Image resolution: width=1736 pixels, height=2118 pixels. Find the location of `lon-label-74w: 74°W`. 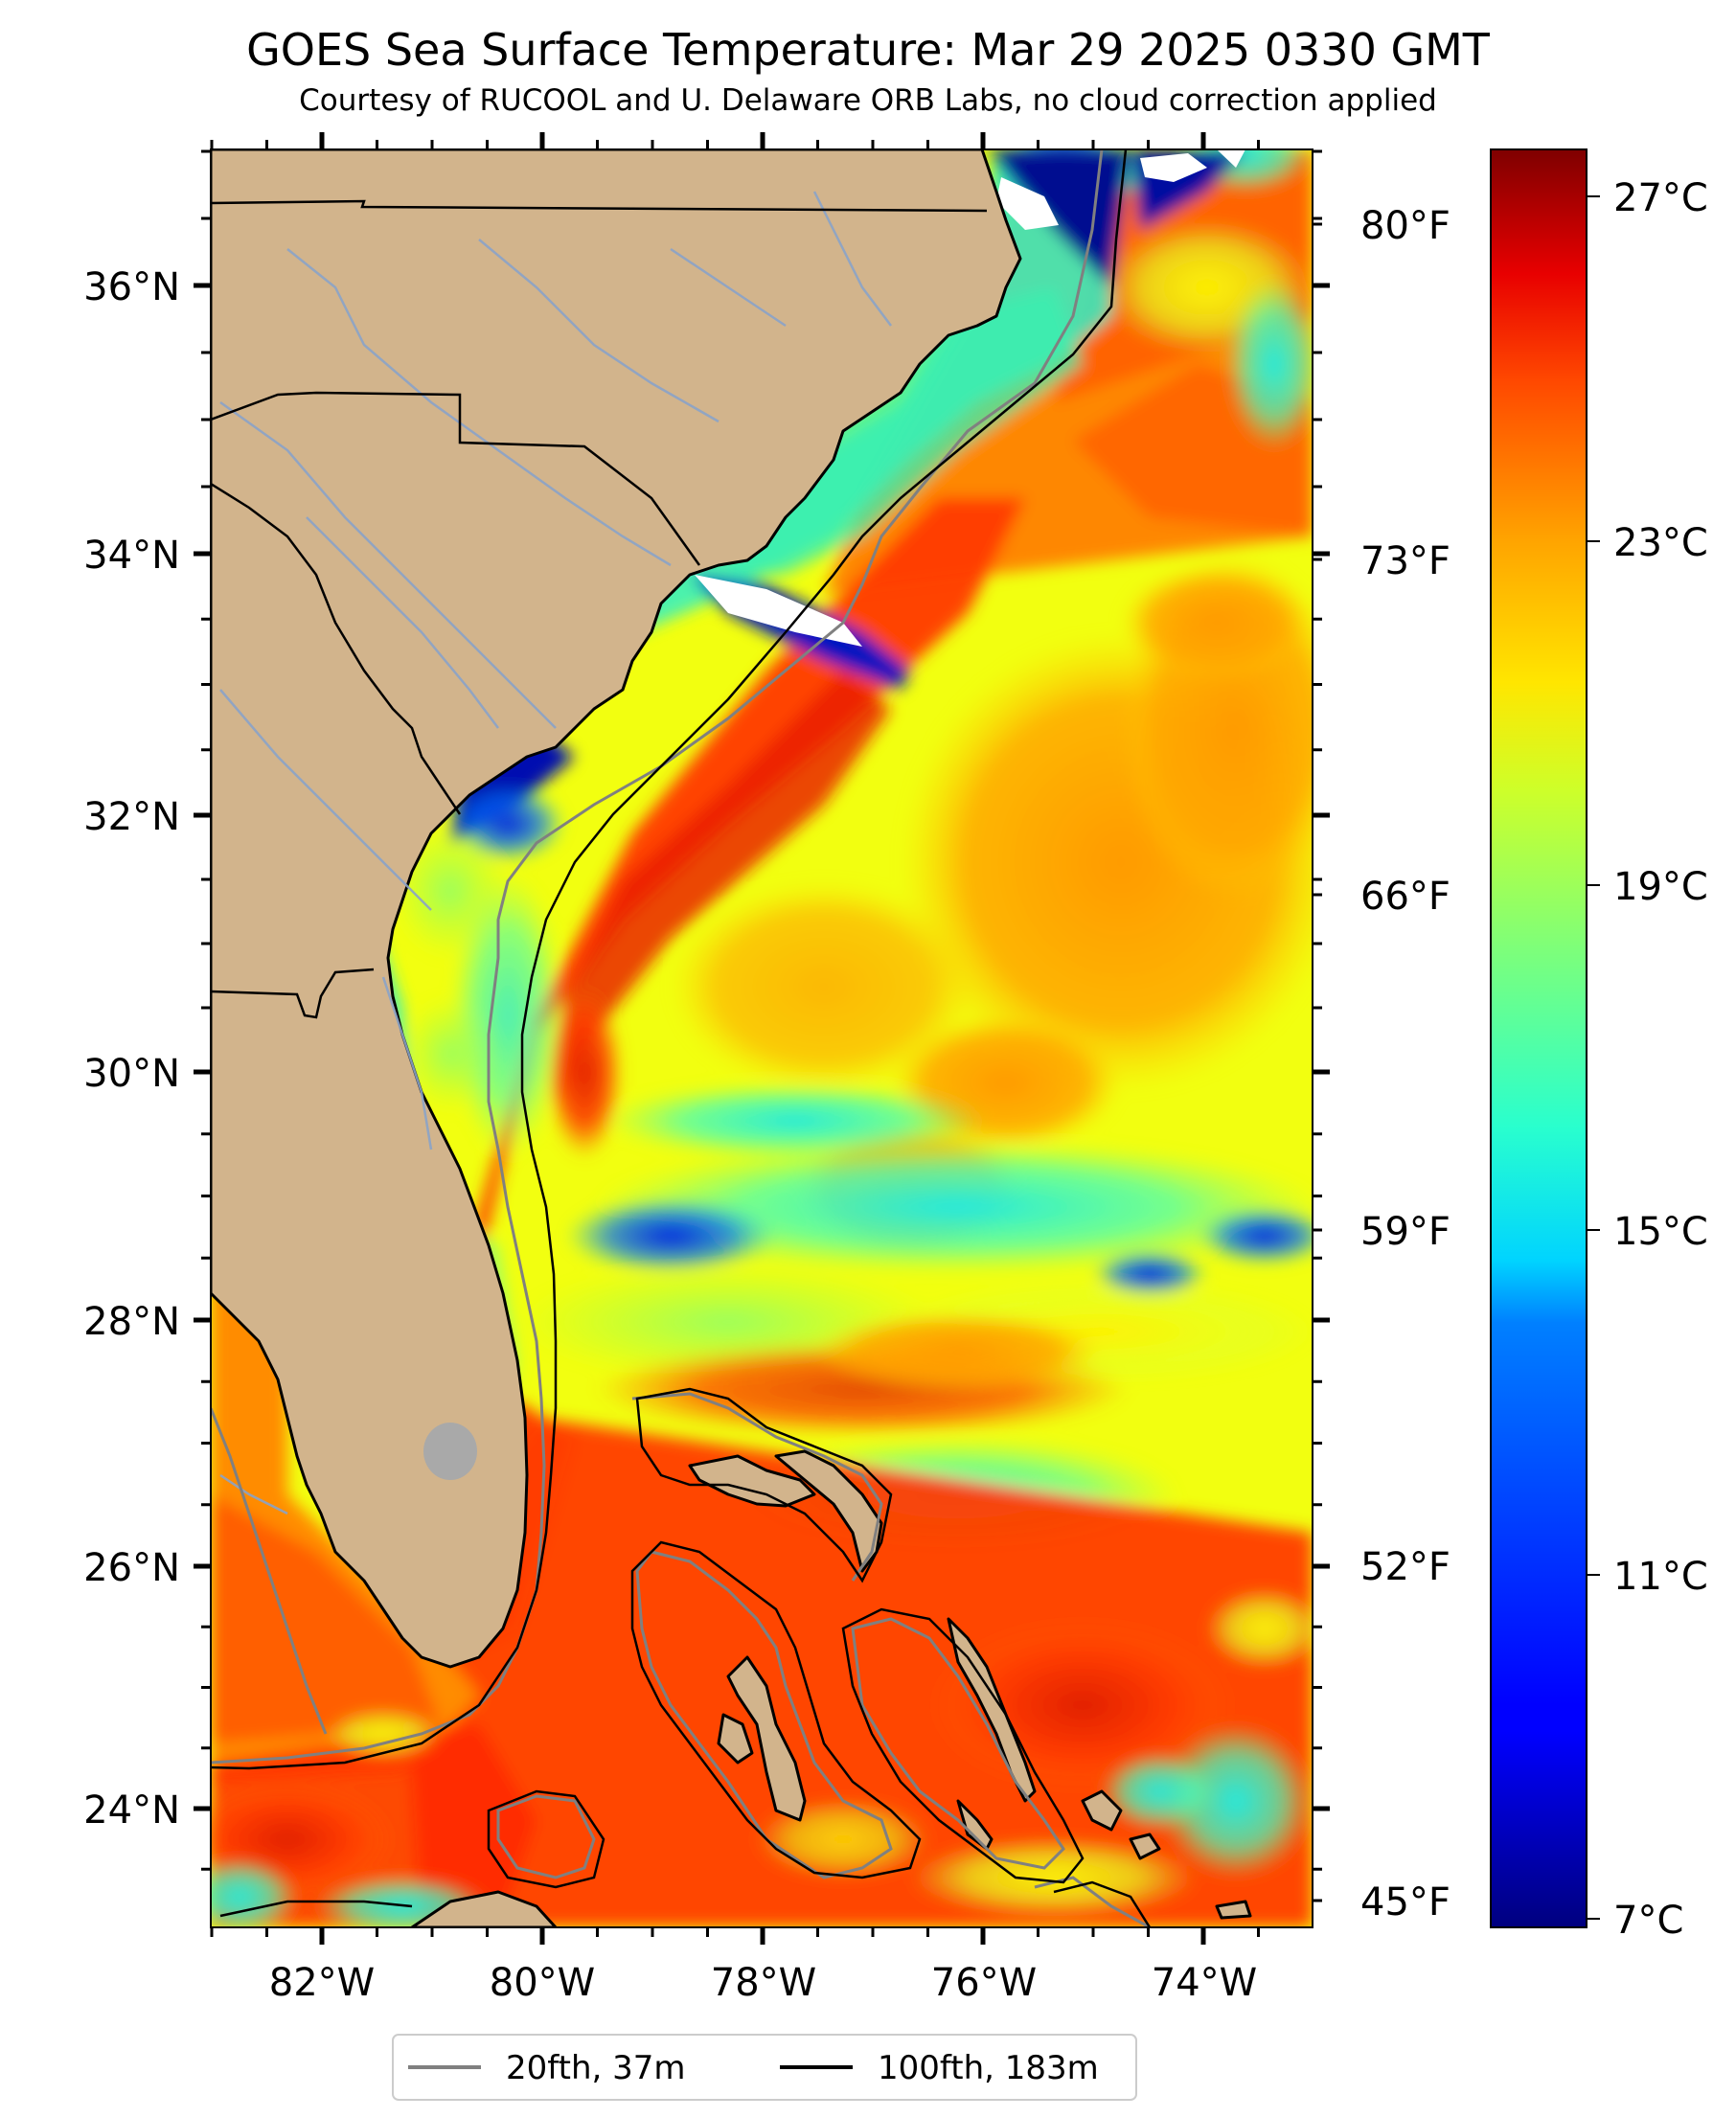

lon-label-74w: 74°W is located at coordinates (1205, 1983).